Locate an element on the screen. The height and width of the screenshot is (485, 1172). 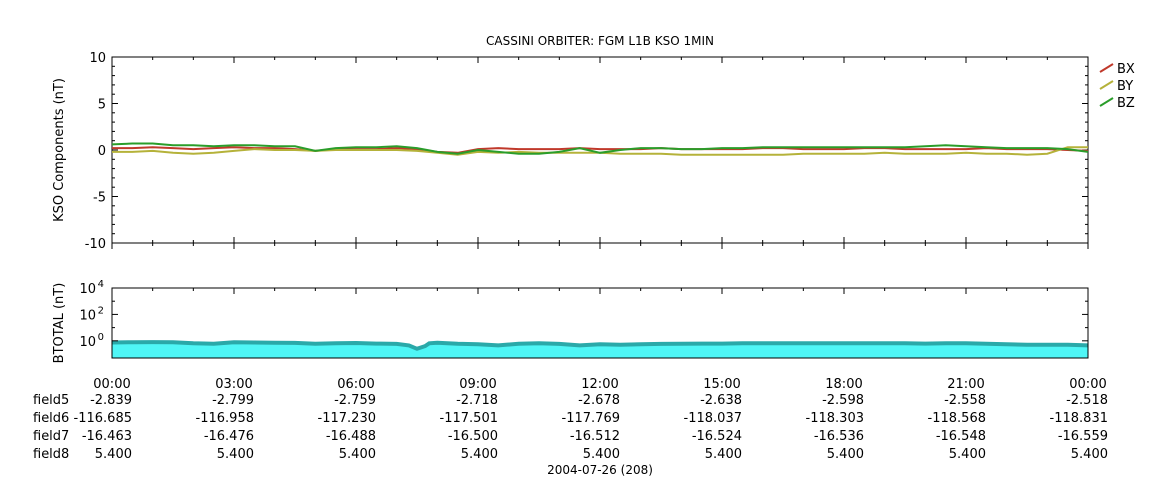
y-axis-label: BTOTAL (nT) is located at coordinates (59, 323).